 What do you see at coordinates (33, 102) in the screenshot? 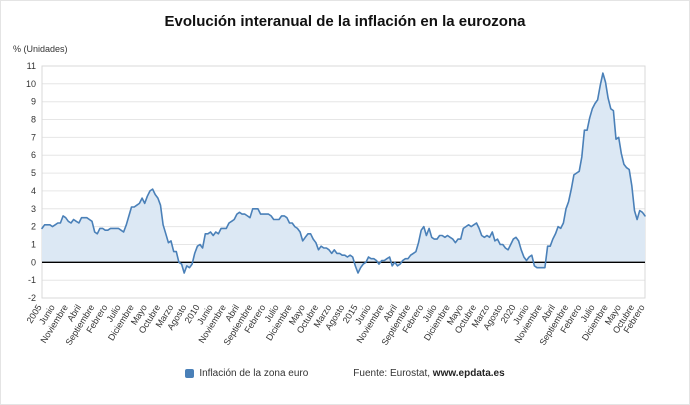
I see `y-tick-label: 9` at bounding box center [33, 102].